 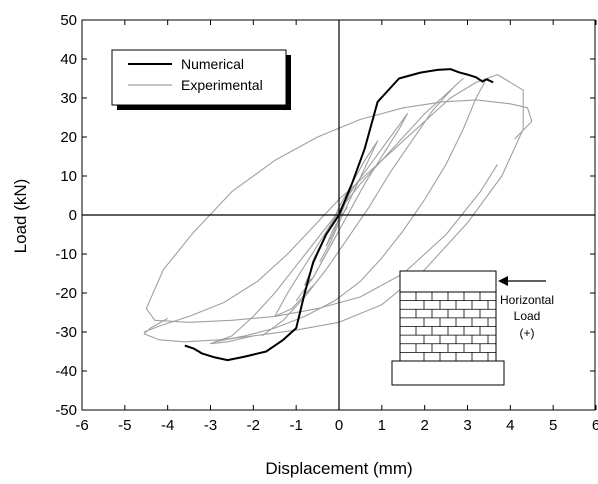 What do you see at coordinates (66, 332) in the screenshot?
I see `y-tick-label: -30` at bounding box center [66, 332].